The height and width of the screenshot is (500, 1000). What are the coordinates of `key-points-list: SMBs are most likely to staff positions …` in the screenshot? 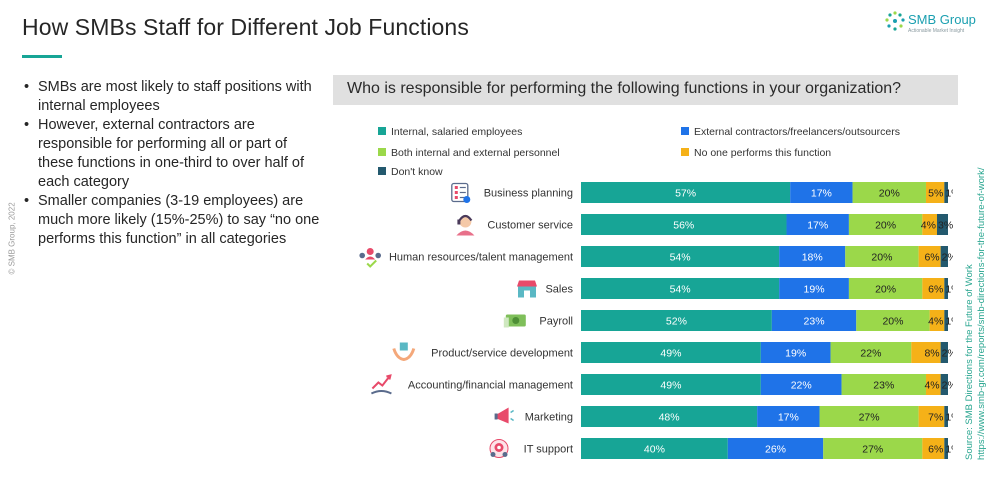 It's located at (172, 163).